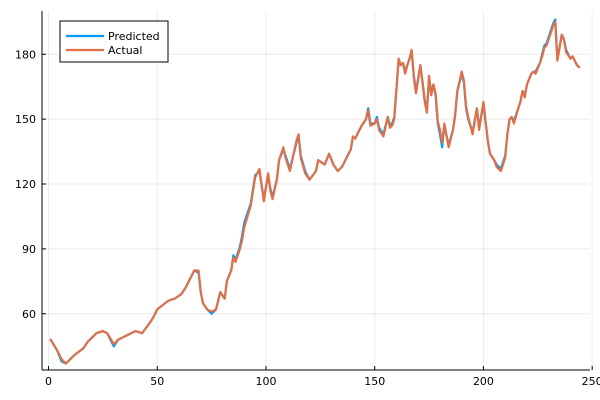  What do you see at coordinates (29, 314) in the screenshot?
I see `y-tick-label-60: 60` at bounding box center [29, 314].